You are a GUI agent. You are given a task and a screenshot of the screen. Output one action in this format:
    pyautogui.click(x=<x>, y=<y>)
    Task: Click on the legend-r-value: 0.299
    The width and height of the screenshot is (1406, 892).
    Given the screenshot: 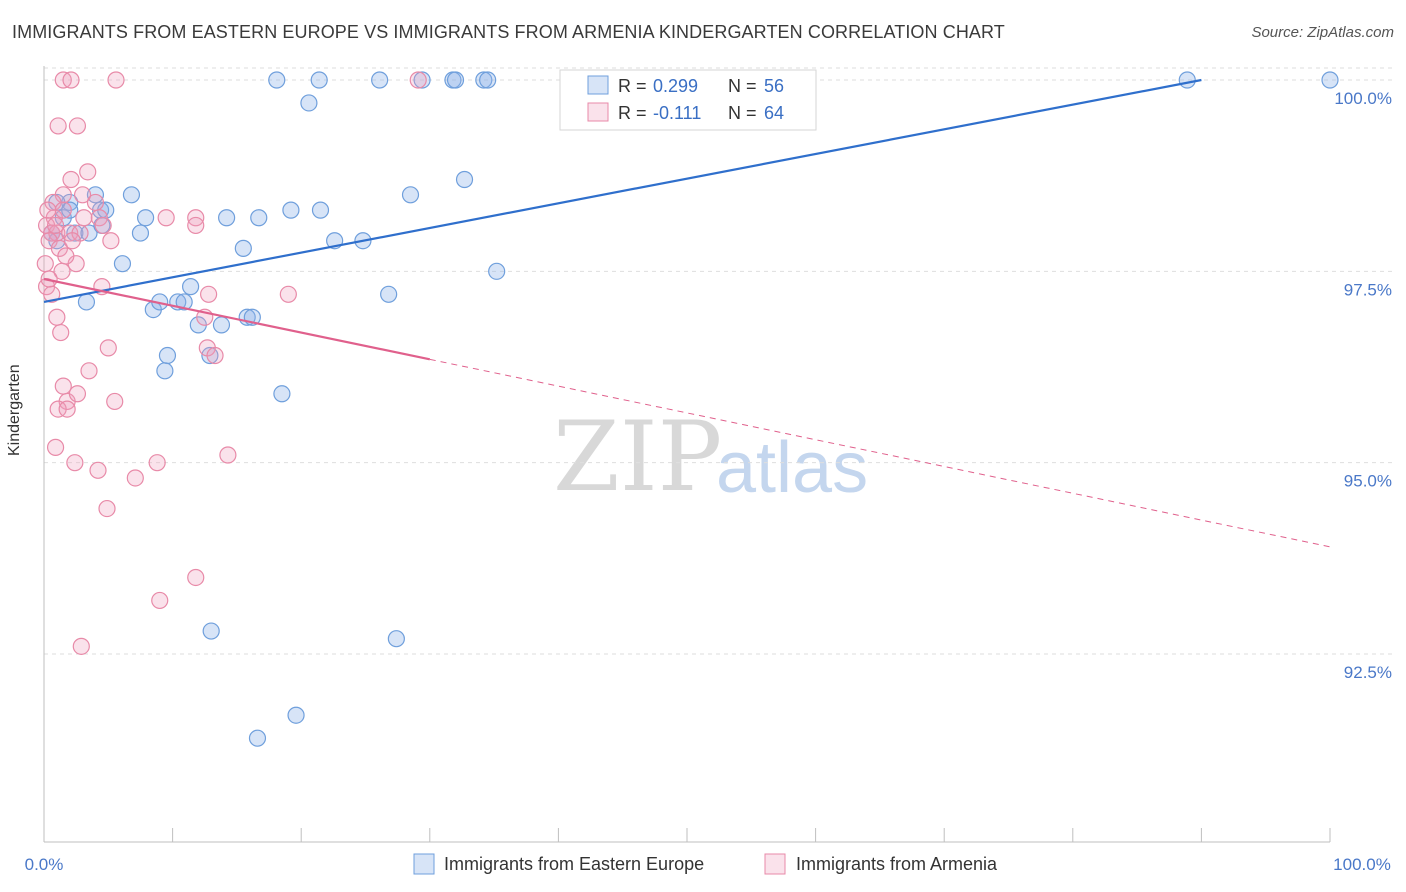 What is the action you would take?
    pyautogui.click(x=675, y=86)
    